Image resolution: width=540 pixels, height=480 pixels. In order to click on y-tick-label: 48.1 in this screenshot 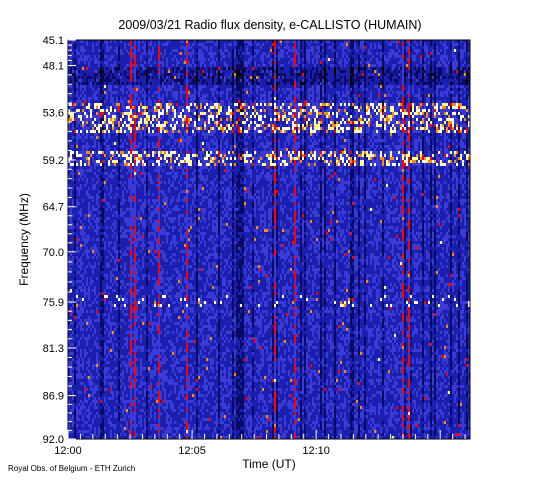, I will do `click(53, 67)`.